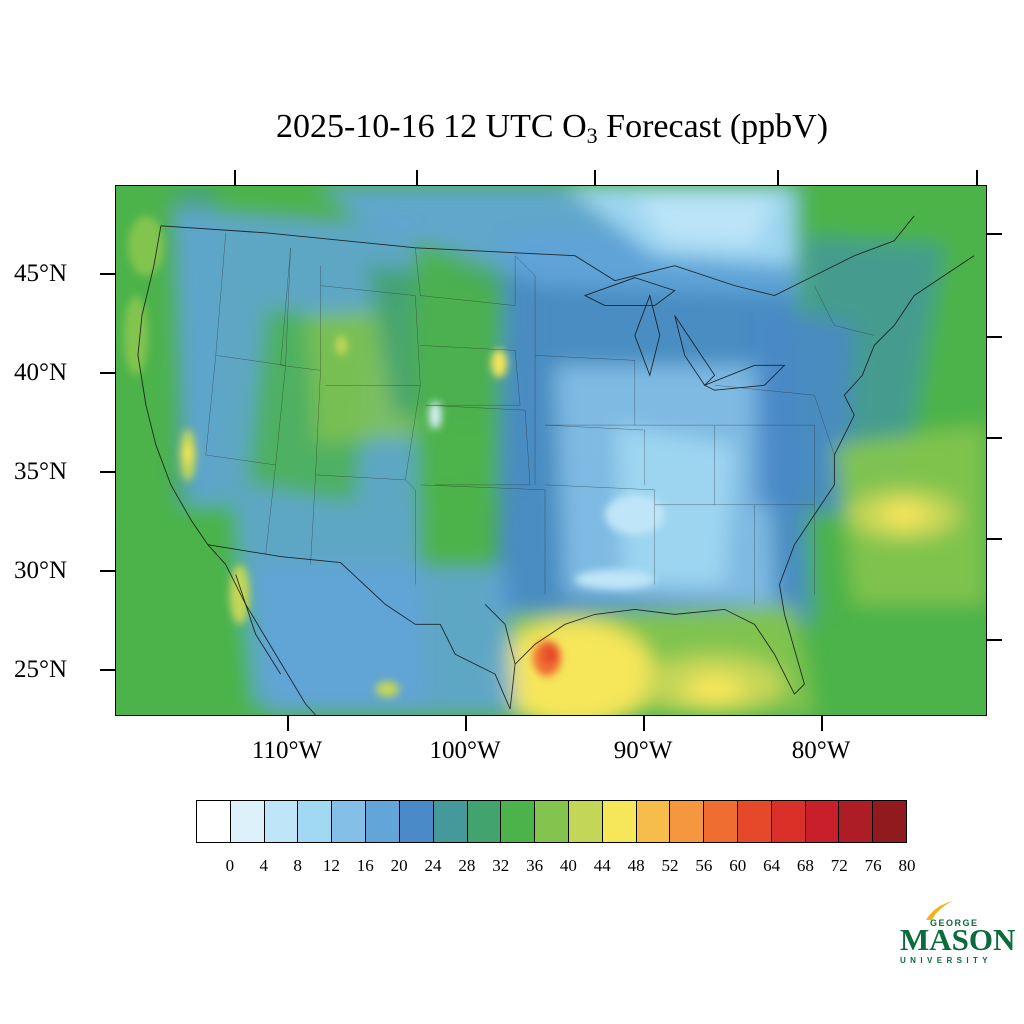 Image resolution: width=1024 pixels, height=1024 pixels. I want to click on longitude-label: 110°W, so click(287, 750).